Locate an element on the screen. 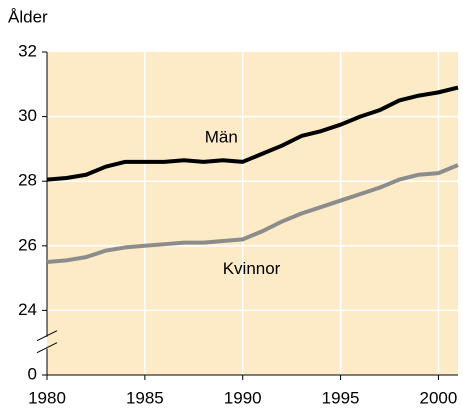 The image size is (463, 413). y-tick-label: 32 is located at coordinates (27, 50).